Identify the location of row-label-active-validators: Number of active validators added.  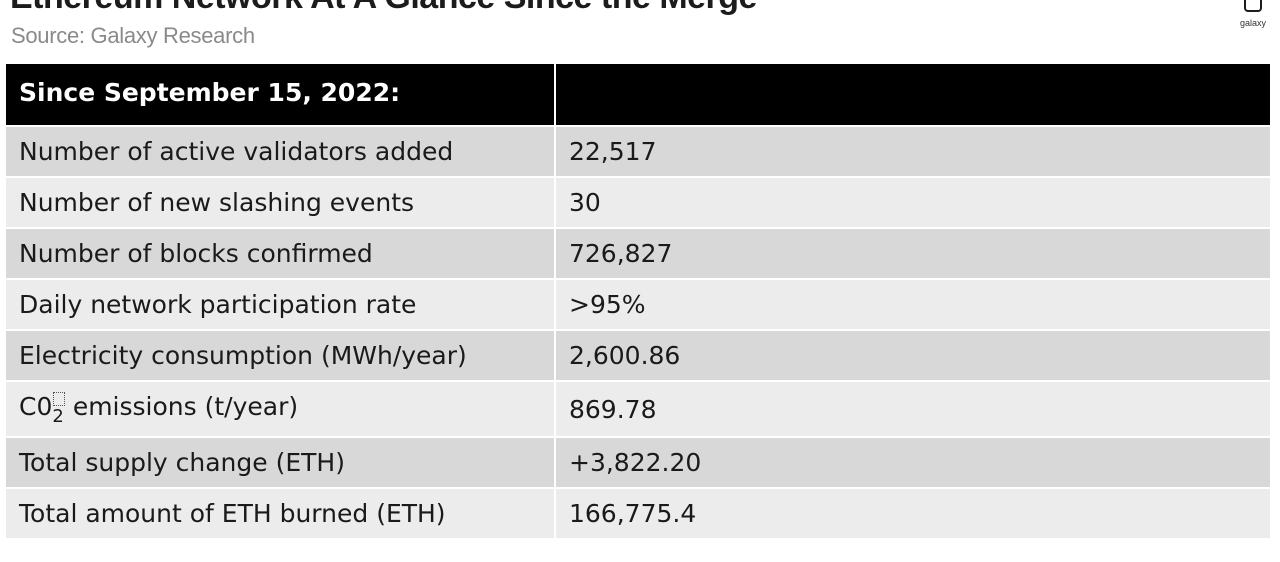
(280, 150).